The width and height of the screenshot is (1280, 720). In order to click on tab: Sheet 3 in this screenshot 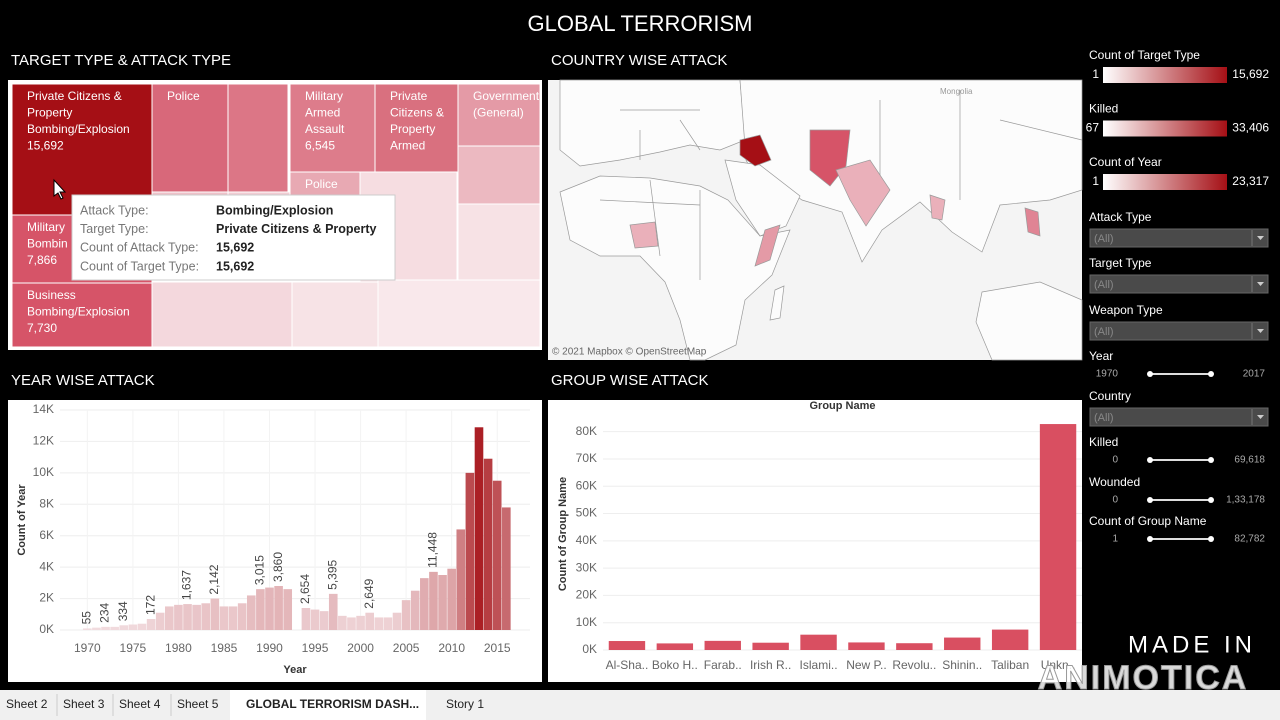, I will do `click(84, 704)`.